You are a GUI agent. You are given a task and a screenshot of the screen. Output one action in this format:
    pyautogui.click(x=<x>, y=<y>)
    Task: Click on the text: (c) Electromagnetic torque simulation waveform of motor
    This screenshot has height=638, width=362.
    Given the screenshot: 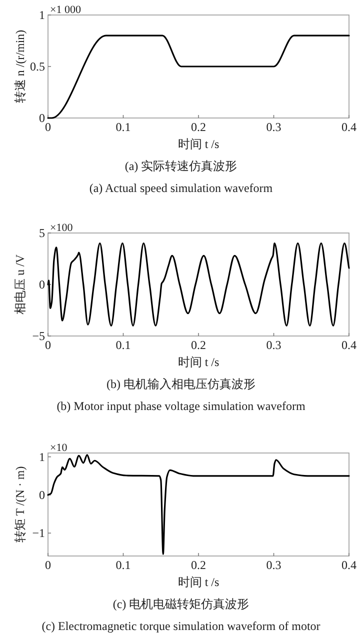 What is the action you would take?
    pyautogui.click(x=181, y=626)
    